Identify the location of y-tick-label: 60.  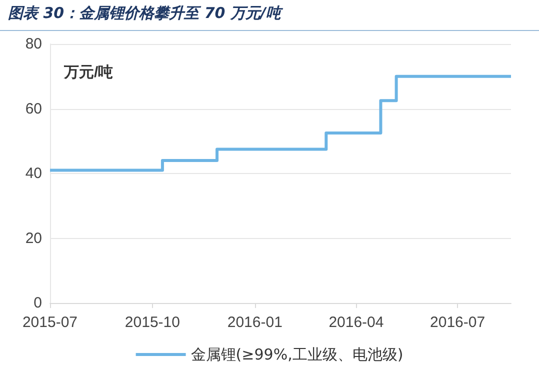
(33, 109).